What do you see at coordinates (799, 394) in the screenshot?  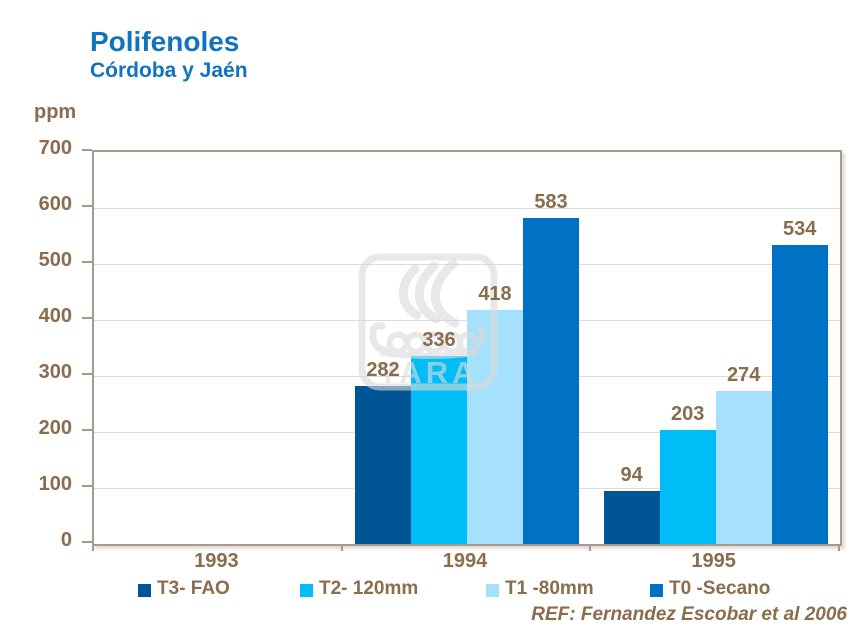 I see `bar-1995-T0Secano` at bounding box center [799, 394].